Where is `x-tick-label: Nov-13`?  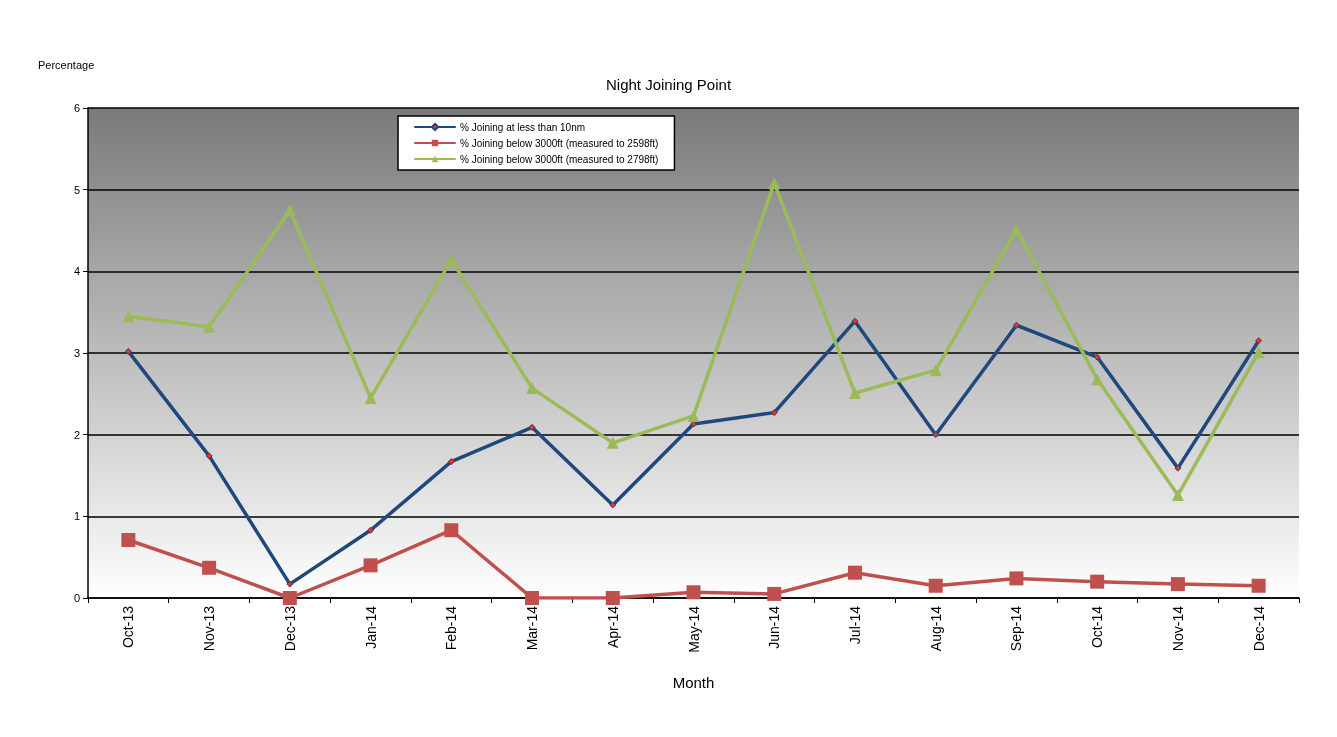 x-tick-label: Nov-13 is located at coordinates (209, 628).